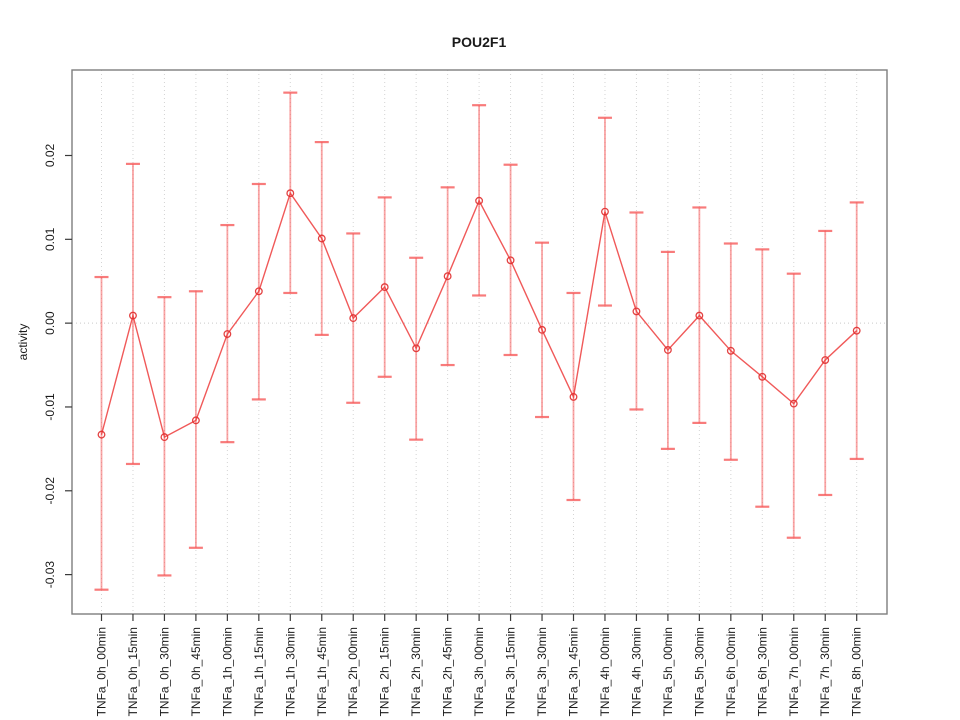  Describe the element at coordinates (794, 671) in the screenshot. I see `x-tick-label: TNFa_7h_00min` at that location.